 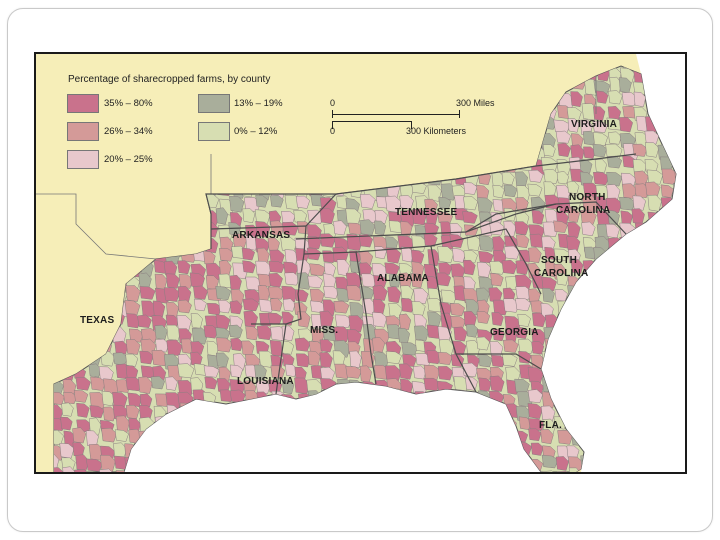 I want to click on legend-label-35-80: 35% – 80%, so click(x=128, y=103).